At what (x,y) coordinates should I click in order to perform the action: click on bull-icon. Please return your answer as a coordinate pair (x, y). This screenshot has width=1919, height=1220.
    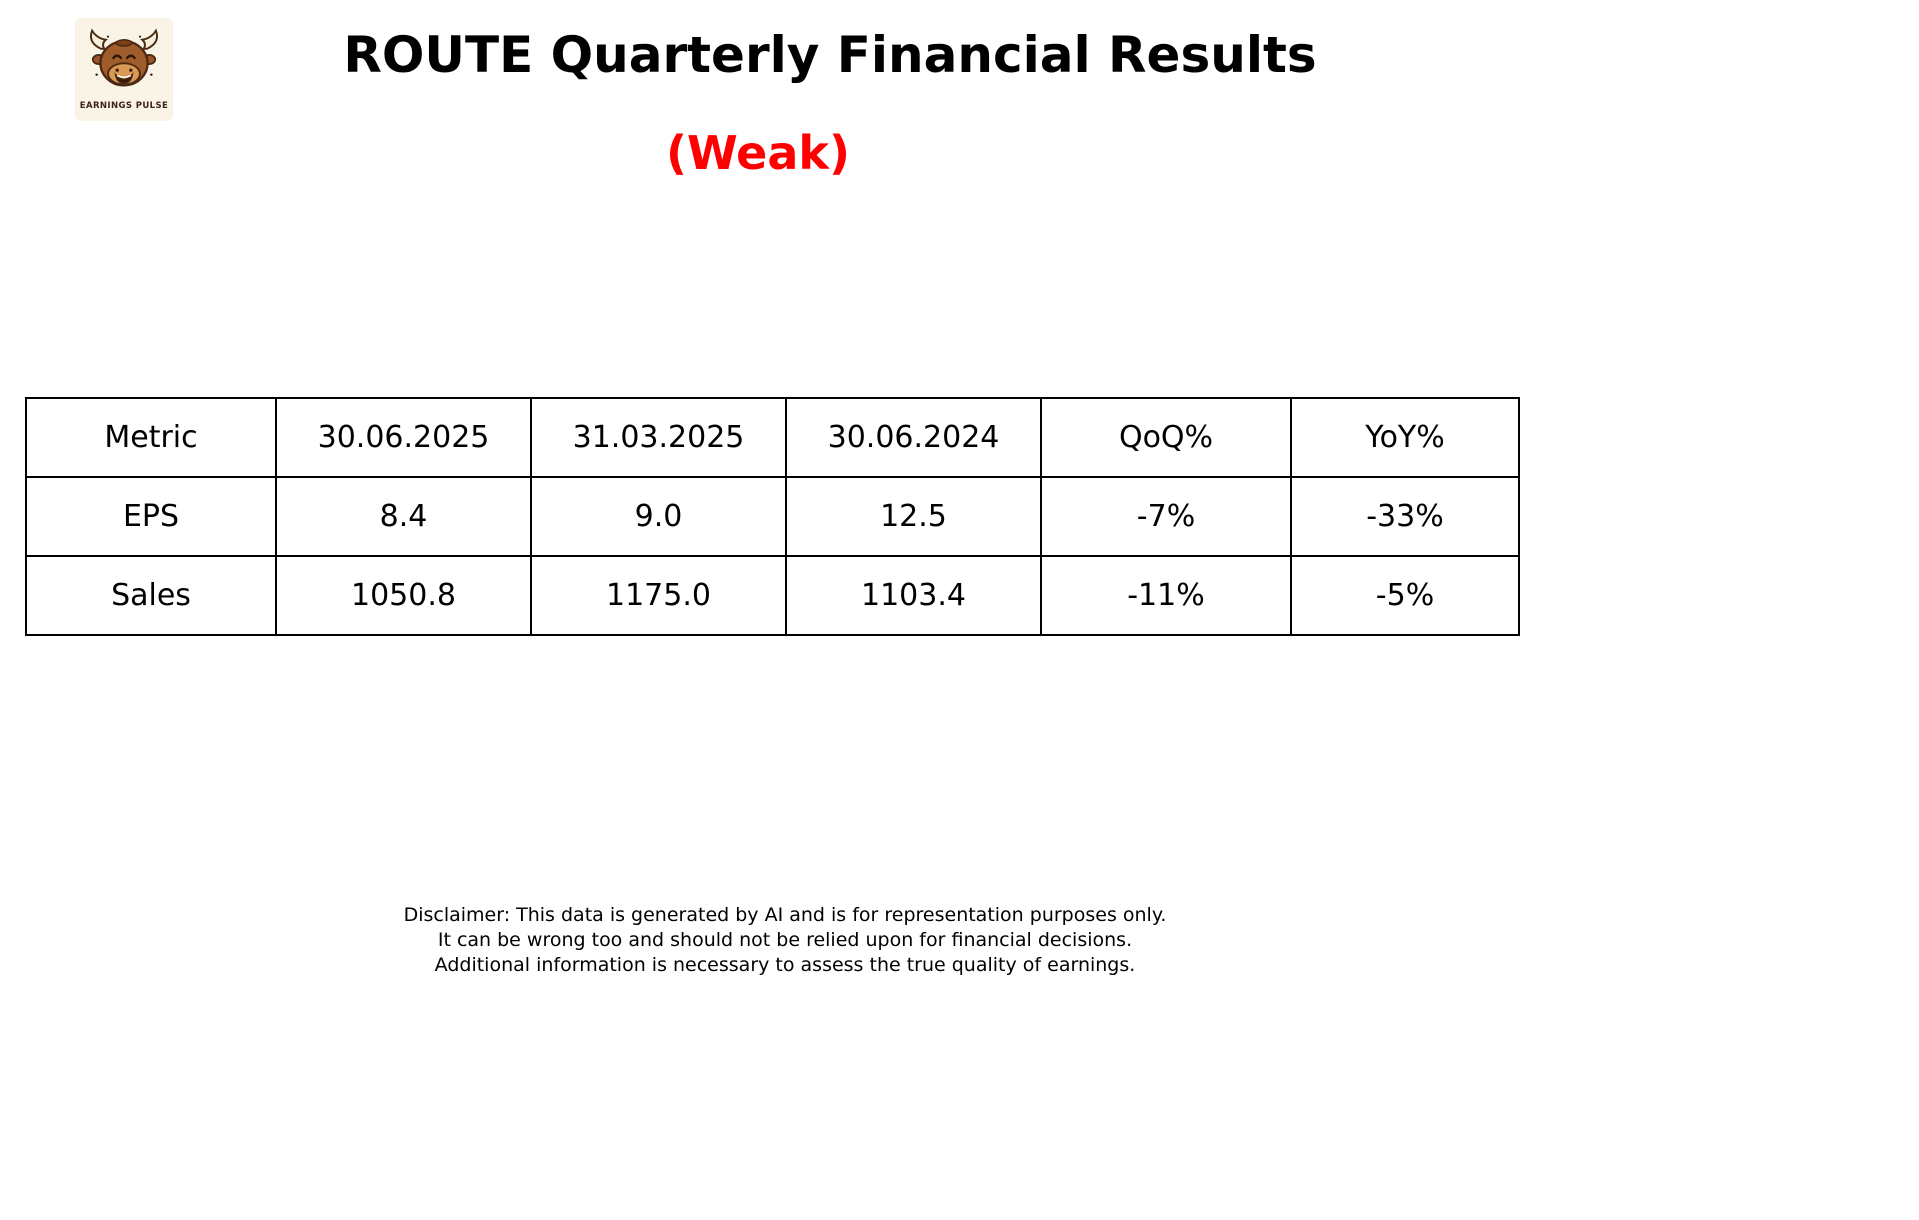
    Looking at the image, I should click on (124, 57).